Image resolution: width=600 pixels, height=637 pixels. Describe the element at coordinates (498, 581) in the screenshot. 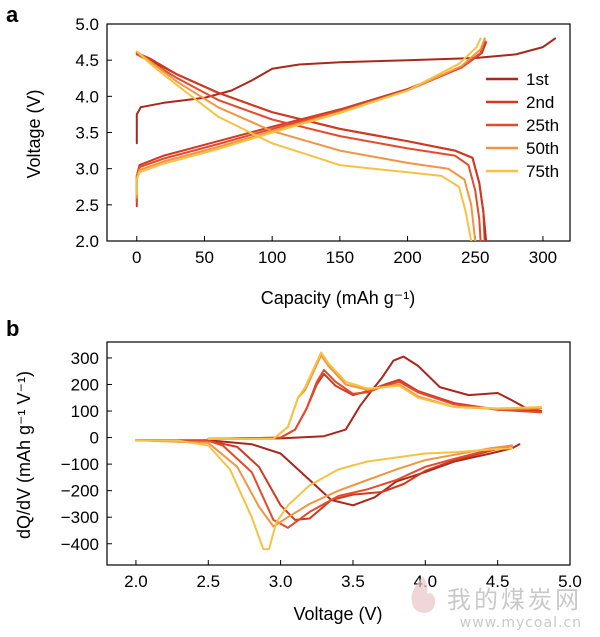

I see `panel-b-x-tick-label: 4.5` at that location.